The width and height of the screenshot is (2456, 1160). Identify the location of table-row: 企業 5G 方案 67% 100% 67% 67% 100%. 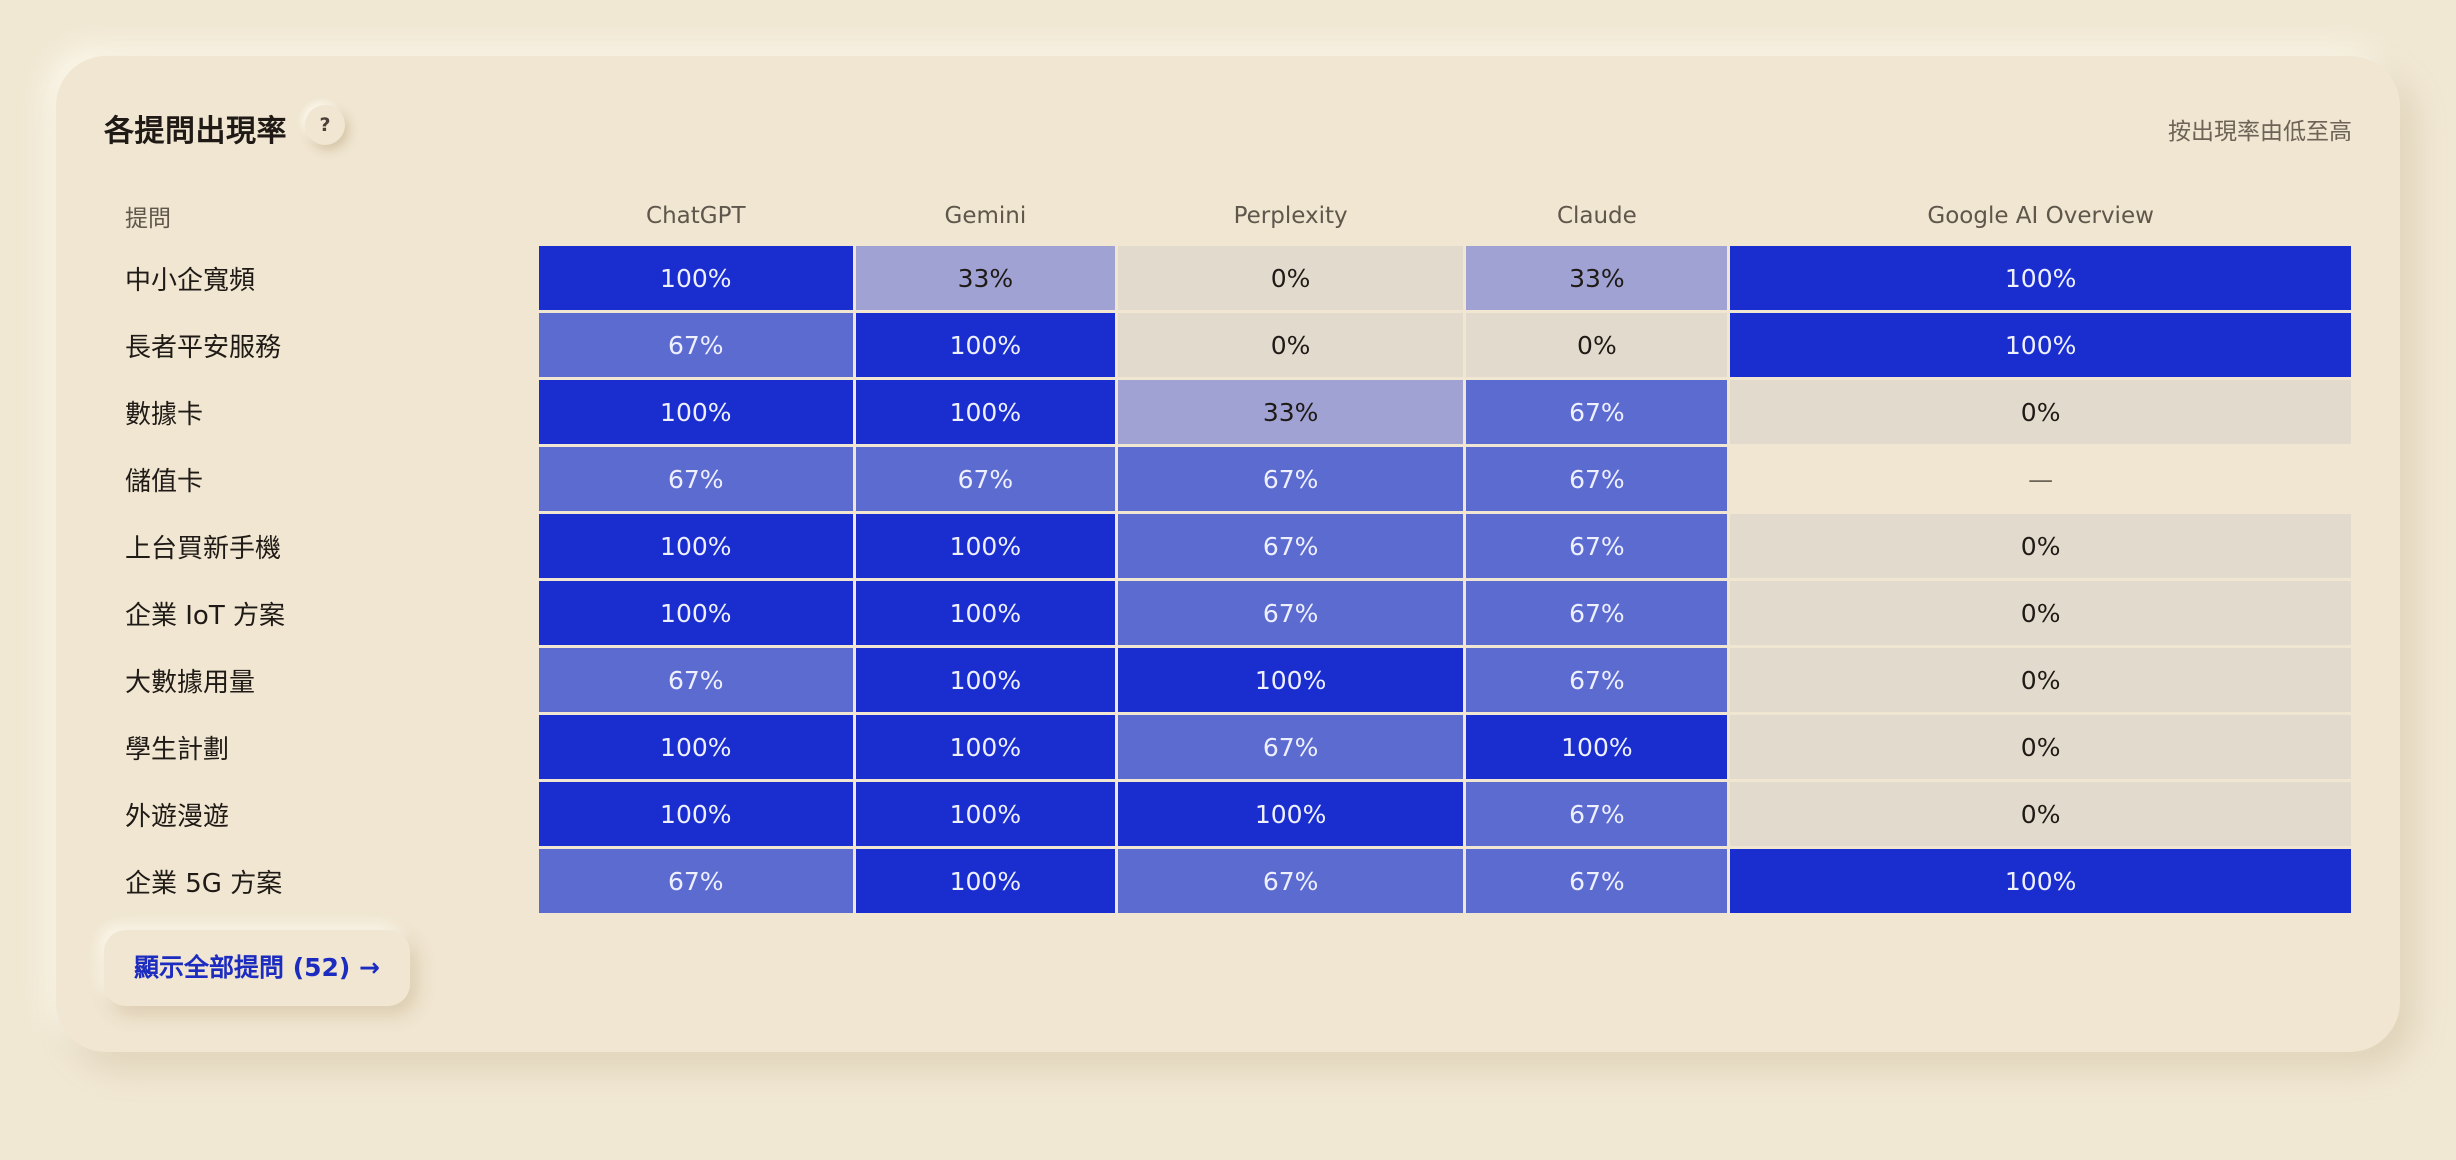
(1229, 881).